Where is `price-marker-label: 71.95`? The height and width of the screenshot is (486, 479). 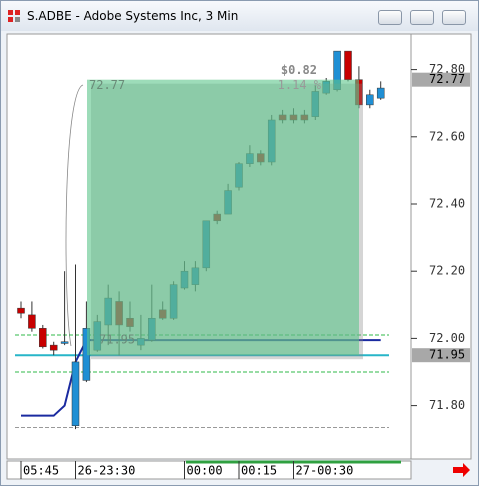 price-marker-label: 71.95 is located at coordinates (447, 355).